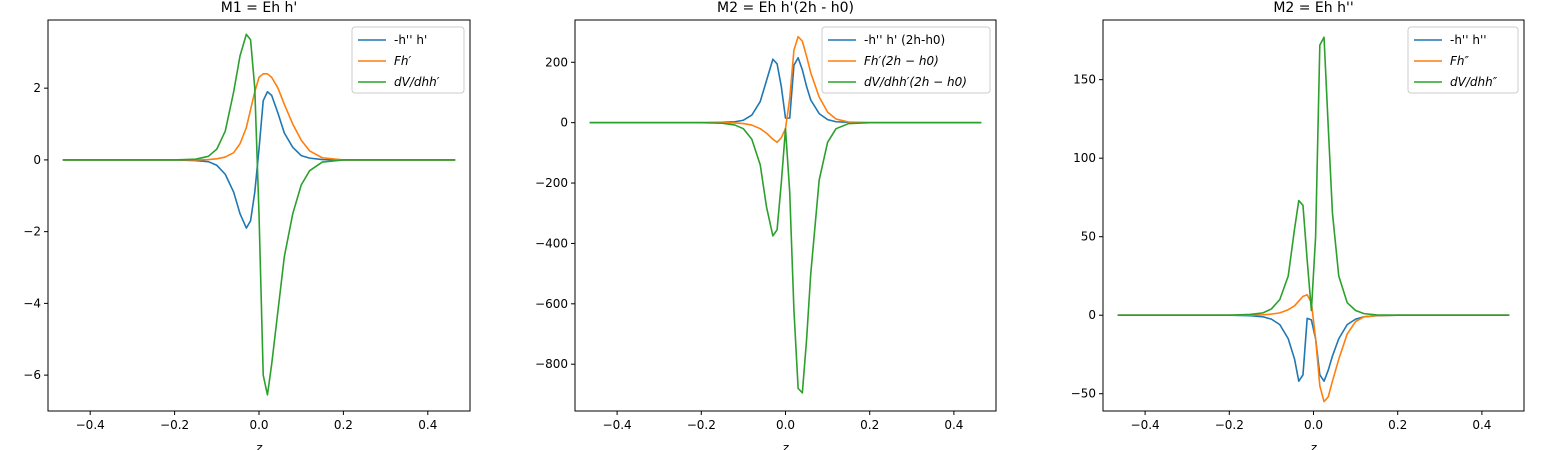 The image size is (1550, 450). What do you see at coordinates (32, 375) in the screenshot?
I see `y-tick-label-1-1: −6` at bounding box center [32, 375].